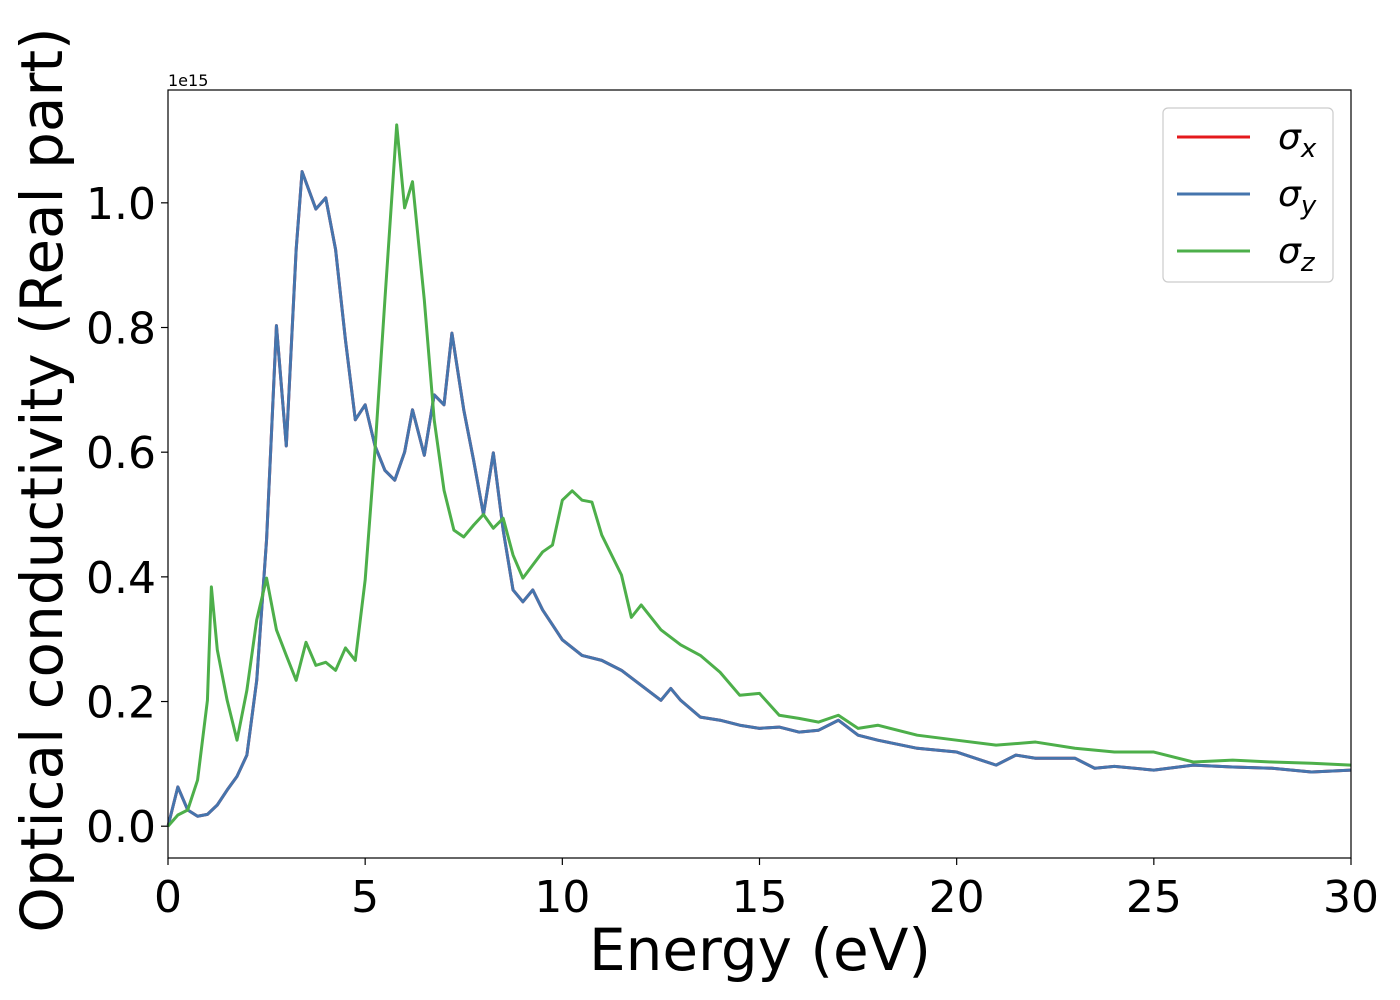 This screenshot has width=1400, height=1000. I want to click on x-tick-label: 20, so click(957, 897).